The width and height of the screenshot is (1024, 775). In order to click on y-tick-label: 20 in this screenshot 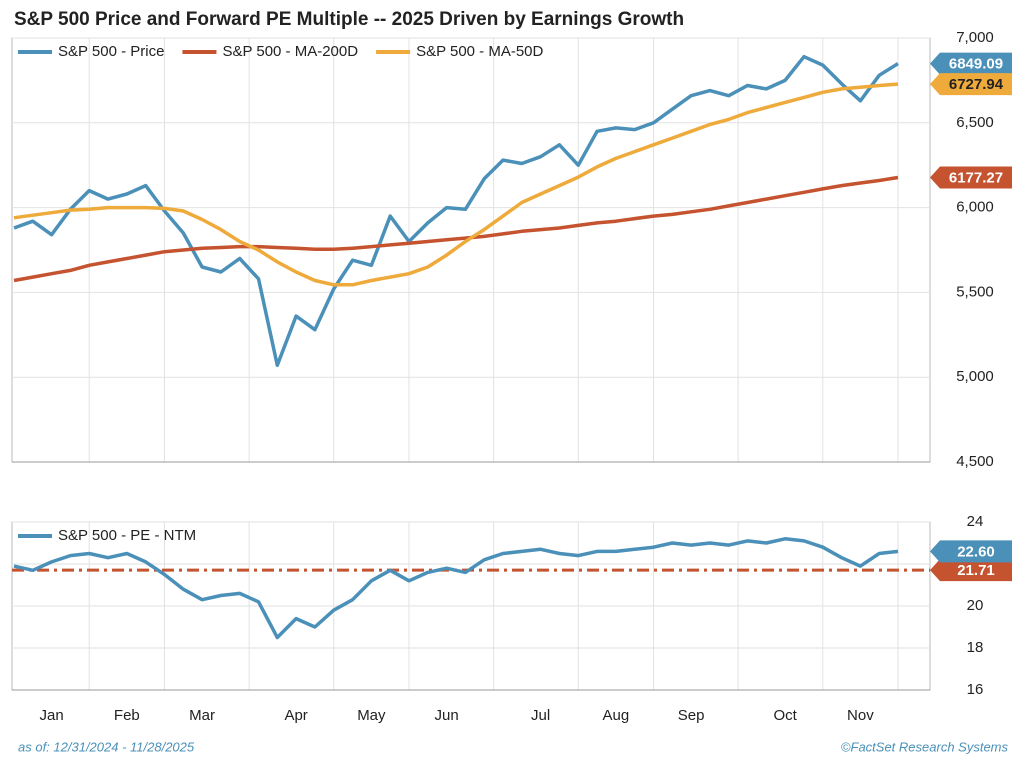, I will do `click(975, 605)`.